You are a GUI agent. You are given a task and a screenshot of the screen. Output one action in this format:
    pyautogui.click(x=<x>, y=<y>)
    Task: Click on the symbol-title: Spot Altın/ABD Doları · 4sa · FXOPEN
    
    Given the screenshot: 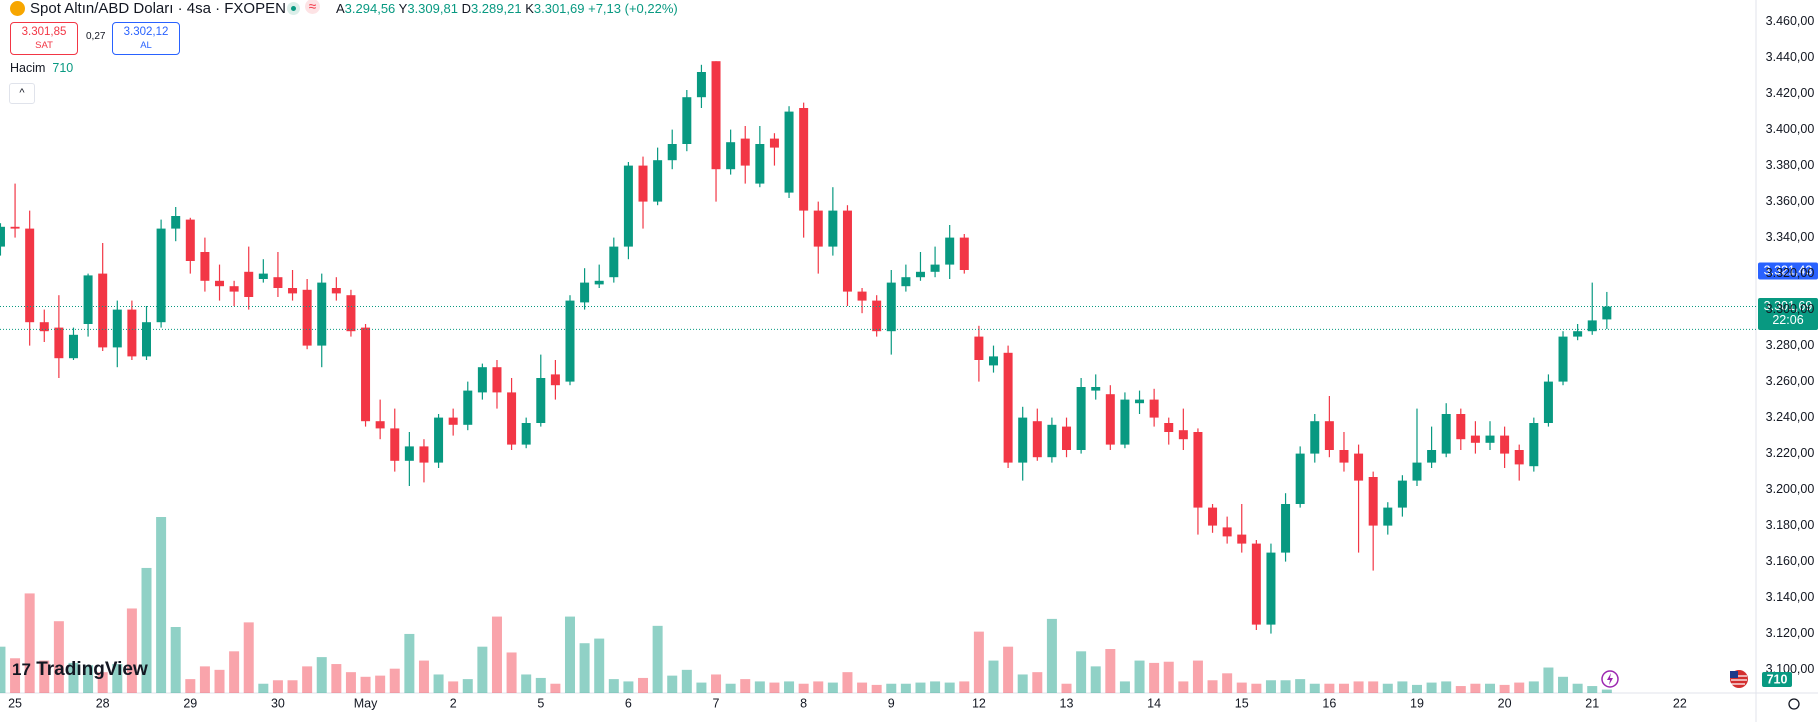 What is the action you would take?
    pyautogui.click(x=158, y=8)
    